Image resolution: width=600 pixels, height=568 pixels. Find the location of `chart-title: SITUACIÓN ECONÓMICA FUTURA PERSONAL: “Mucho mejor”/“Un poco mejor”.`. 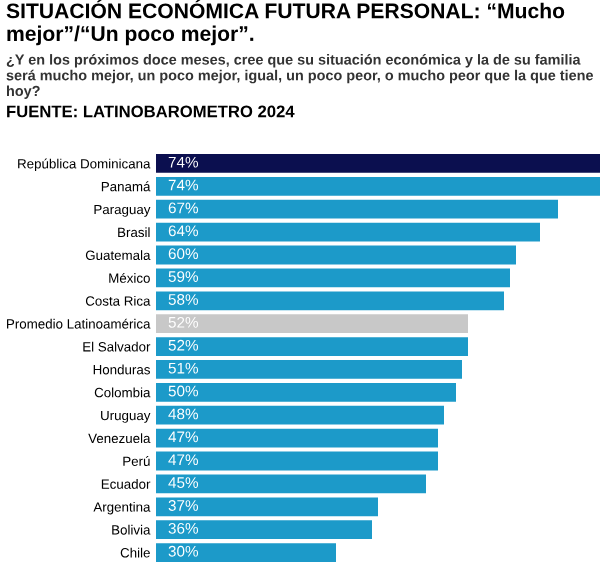

chart-title: SITUACIÓN ECONÓMICA FUTURA PERSONAL: “Mucho mejor”/“Un poco mejor”. is located at coordinates (285, 23).